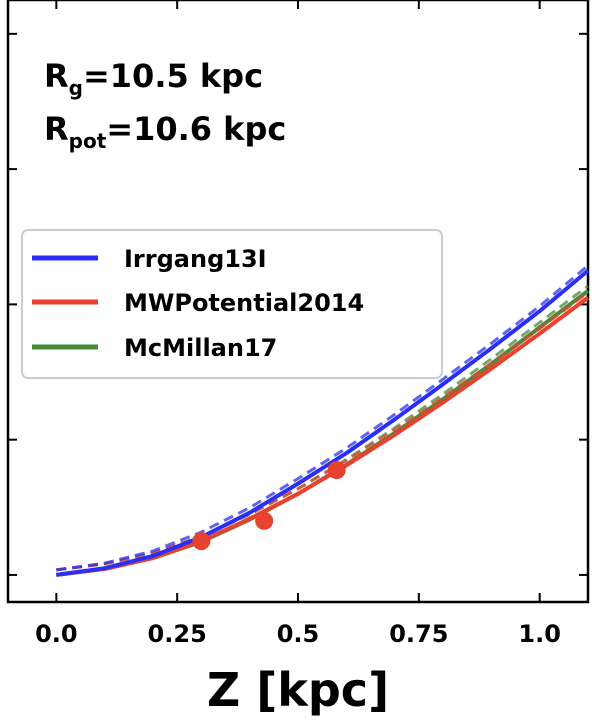  I want to click on x-tick-labels: 0.0 0.25 0.5 0.75 1.0, so click(298, 634).